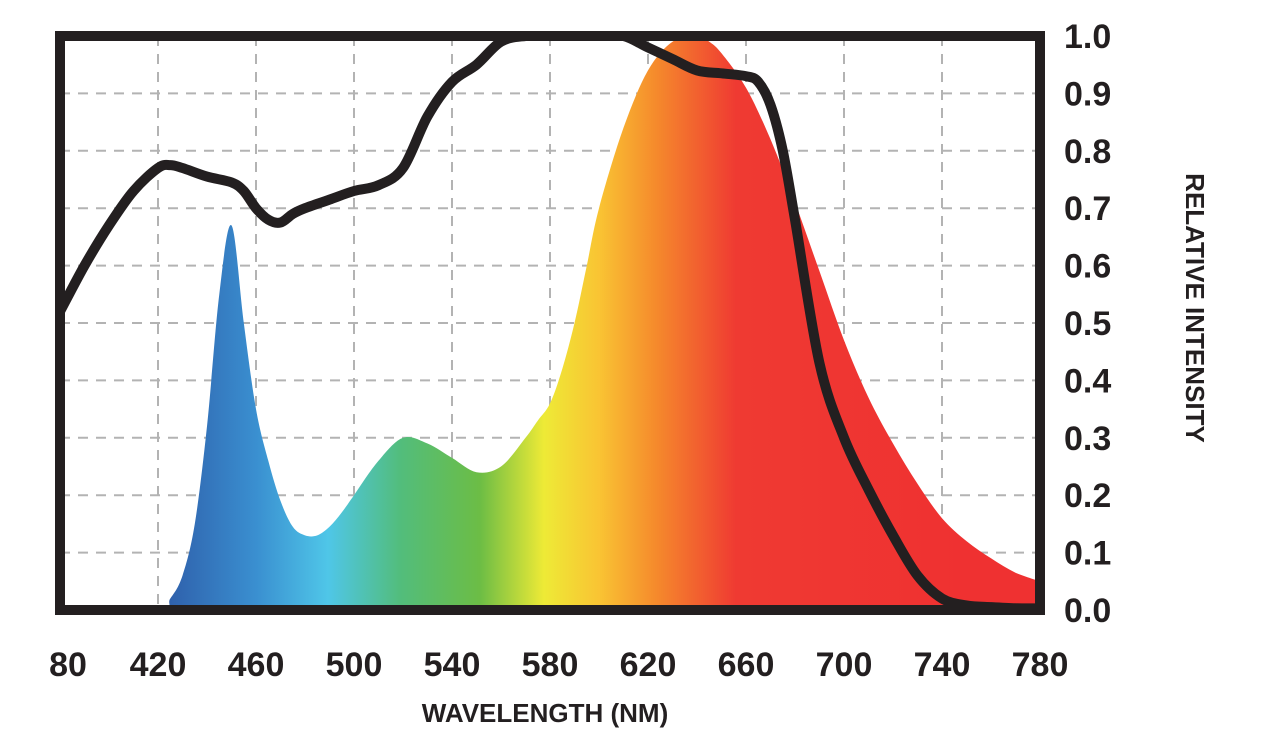  Describe the element at coordinates (550, 665) in the screenshot. I see `x-tick-label: 580` at that location.